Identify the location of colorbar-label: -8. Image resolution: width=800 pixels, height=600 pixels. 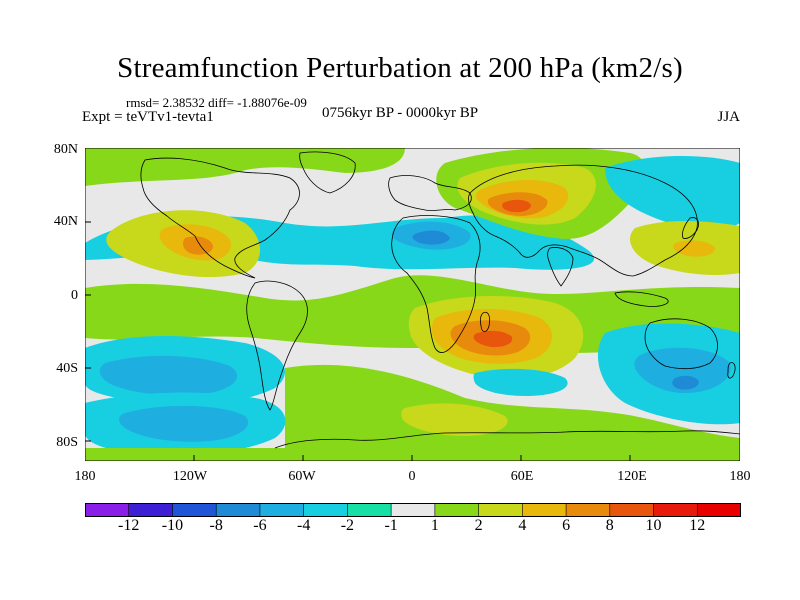
(216, 525).